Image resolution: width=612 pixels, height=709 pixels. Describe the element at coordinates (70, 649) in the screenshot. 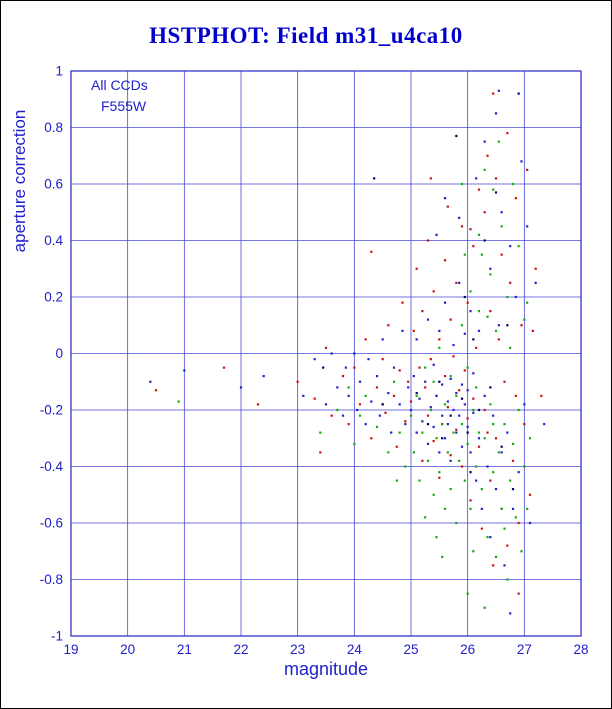

I see `x-tick-label: 19` at that location.